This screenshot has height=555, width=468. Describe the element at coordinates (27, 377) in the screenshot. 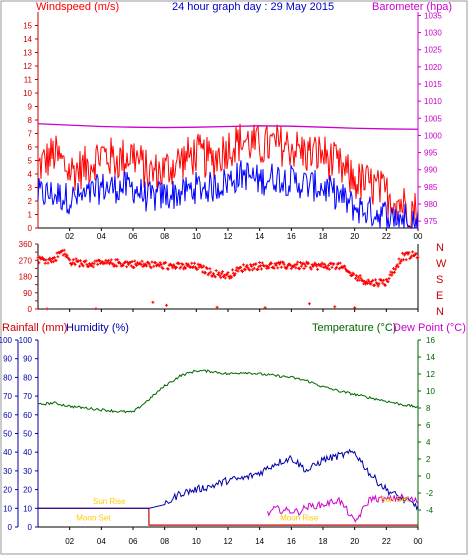

I see `humidity-tick-label: 80` at that location.